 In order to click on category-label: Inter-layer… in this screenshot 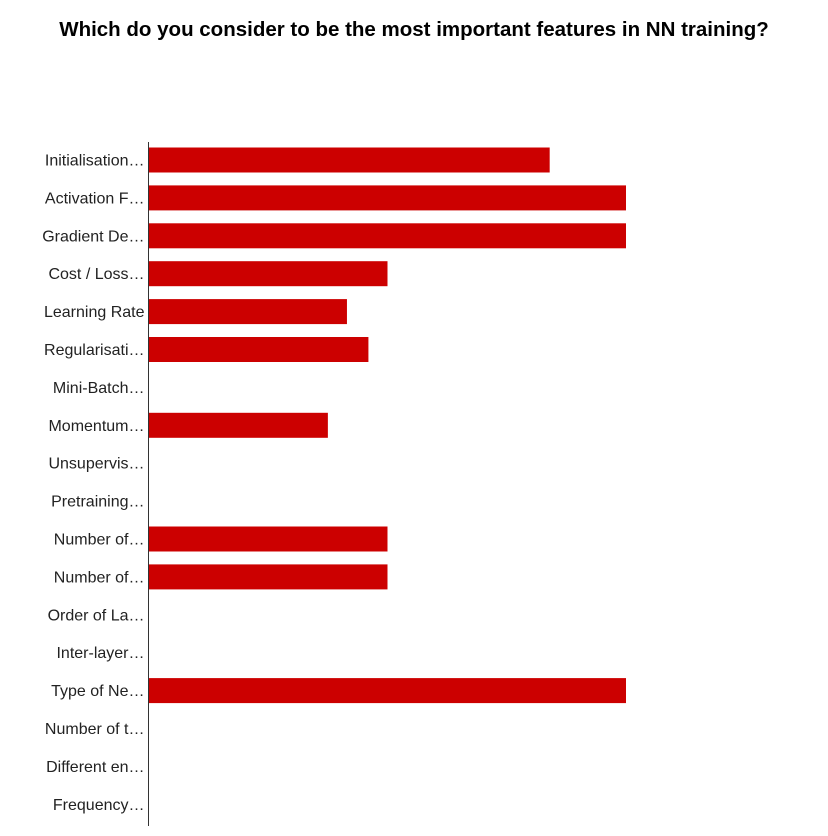, I will do `click(100, 653)`.